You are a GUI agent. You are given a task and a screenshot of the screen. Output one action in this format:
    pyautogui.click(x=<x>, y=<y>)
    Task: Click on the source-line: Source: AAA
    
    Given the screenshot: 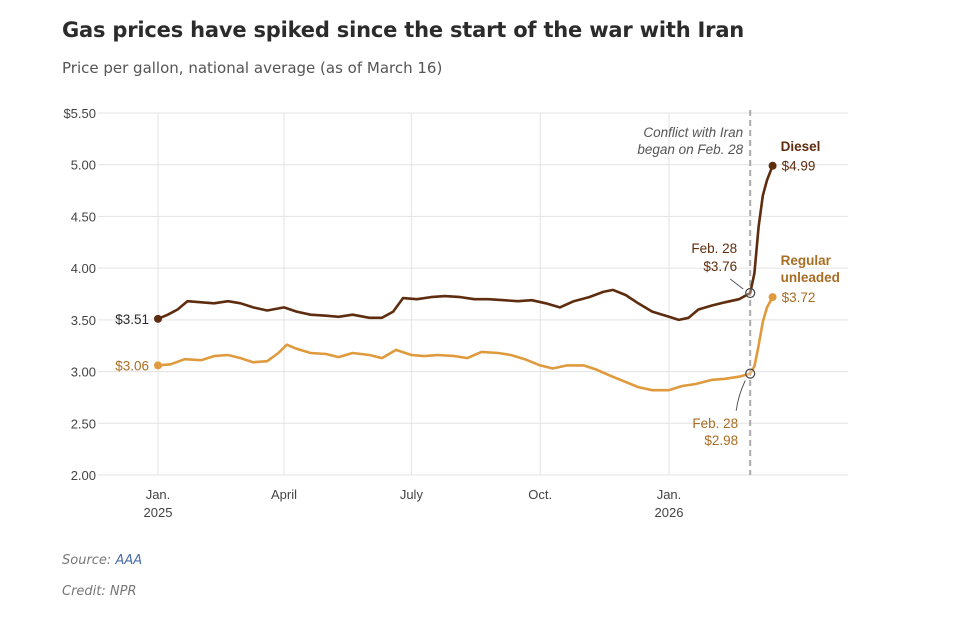 What is the action you would take?
    pyautogui.click(x=102, y=560)
    